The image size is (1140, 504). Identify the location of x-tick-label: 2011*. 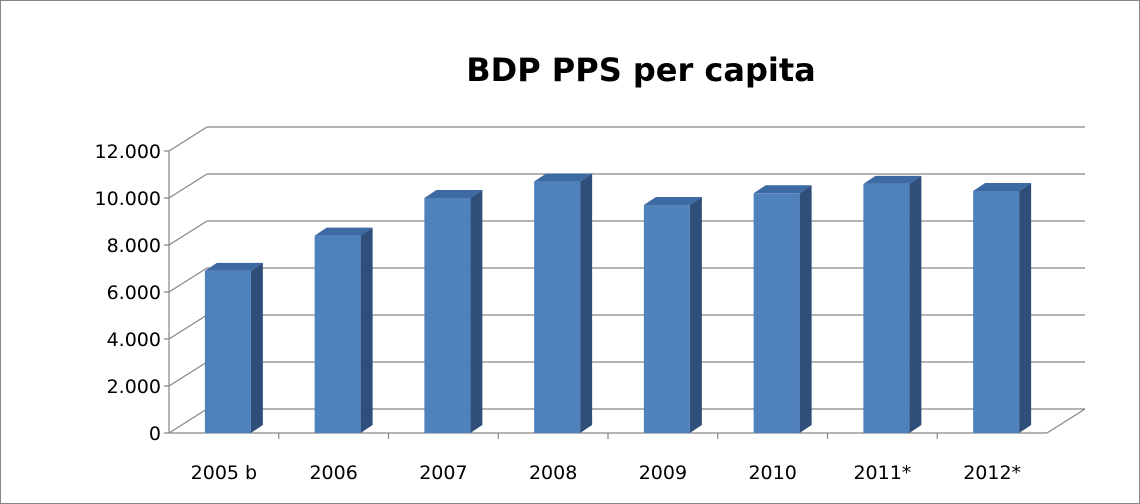
(882, 473).